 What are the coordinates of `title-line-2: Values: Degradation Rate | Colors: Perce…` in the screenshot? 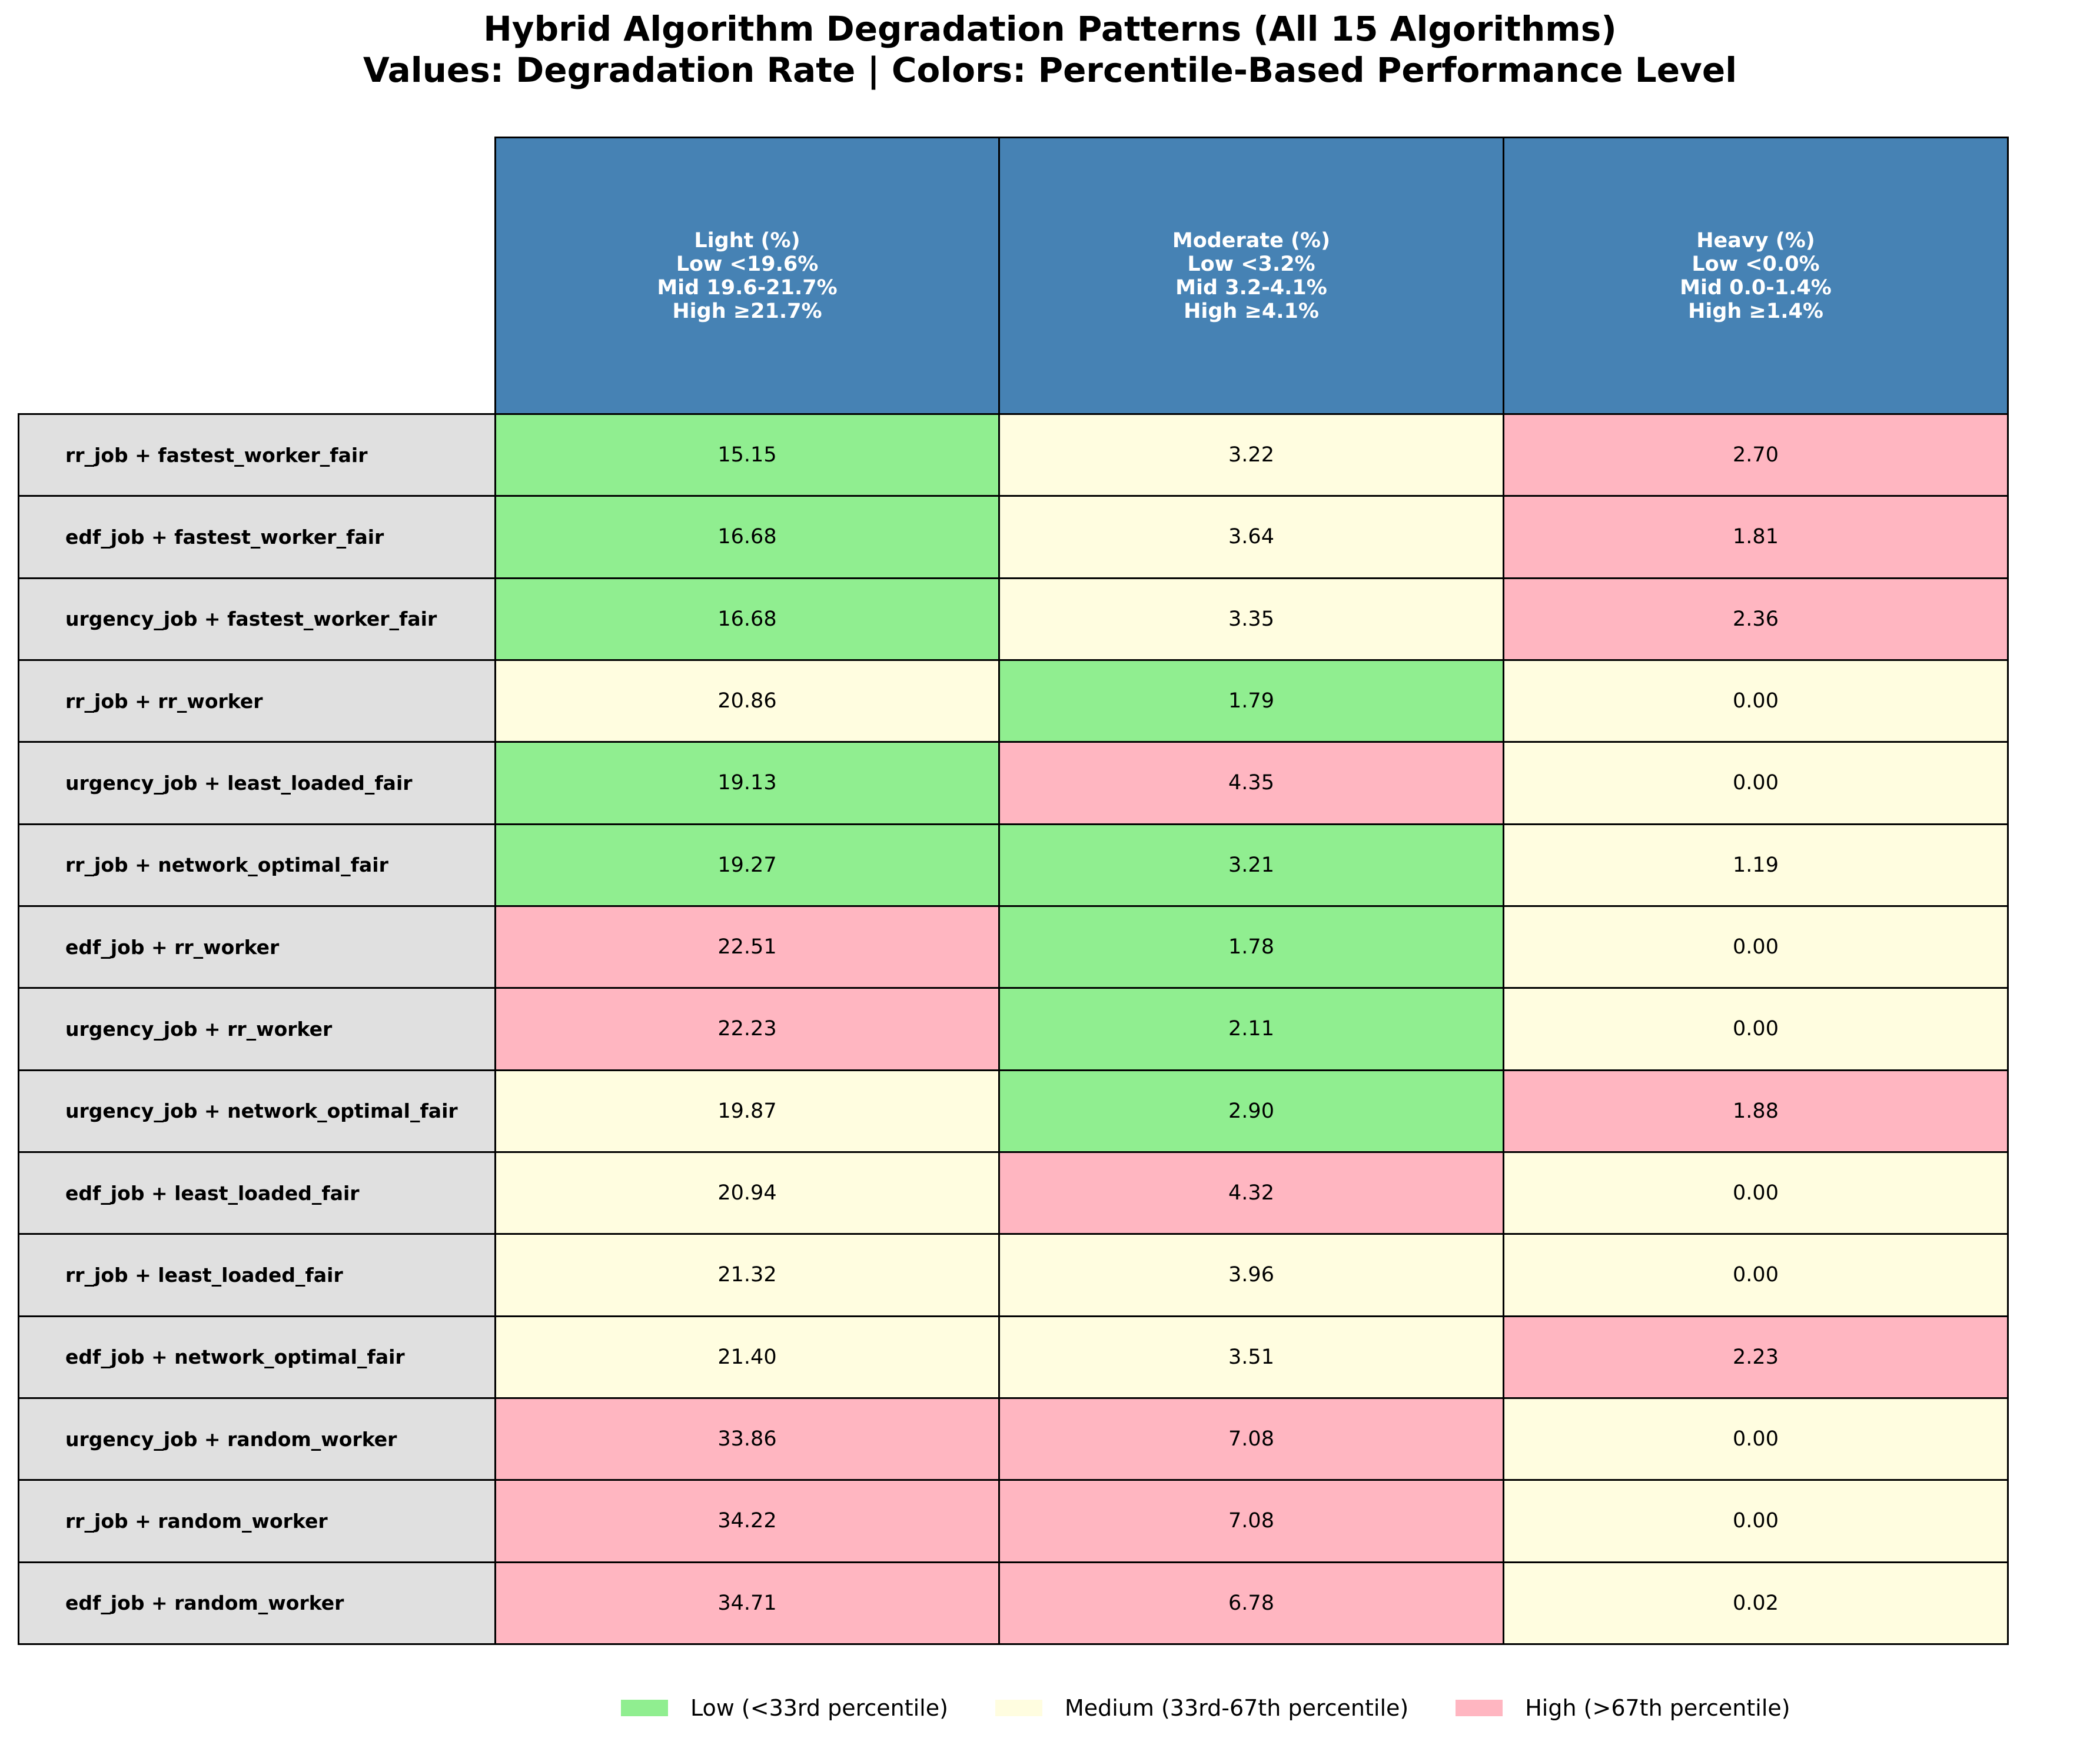 It's located at (1050, 70).